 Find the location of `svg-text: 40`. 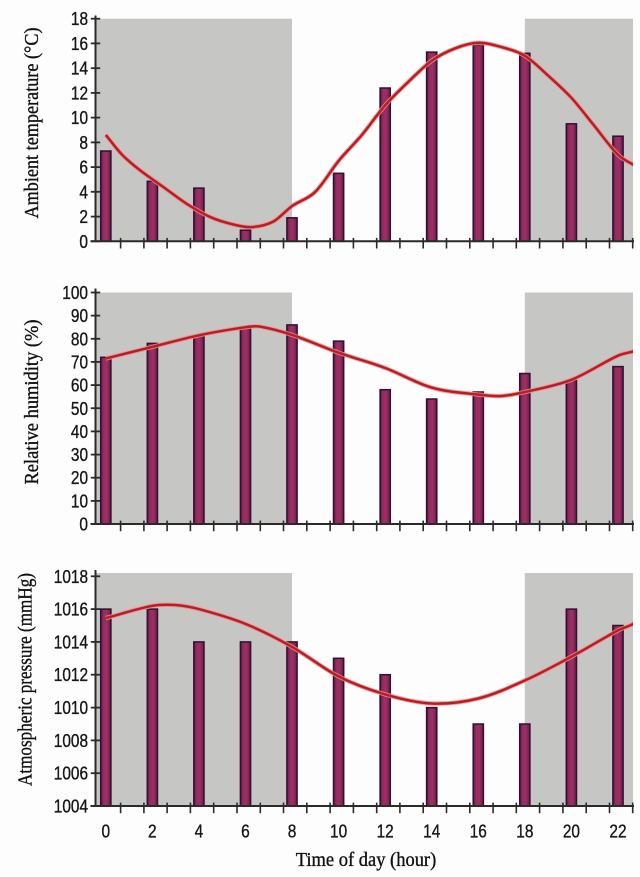

svg-text: 40 is located at coordinates (79, 431).